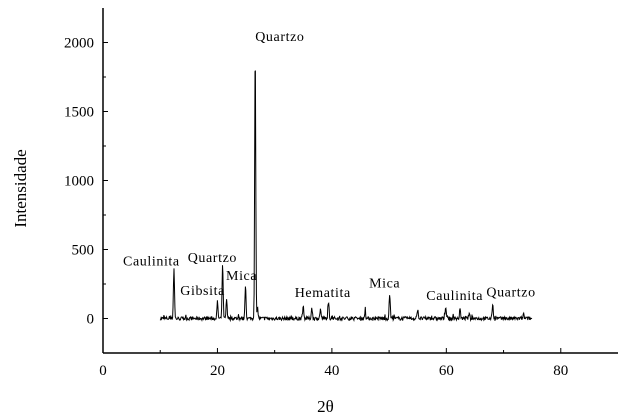  I want to click on x-tick-label: 60, so click(446, 371).